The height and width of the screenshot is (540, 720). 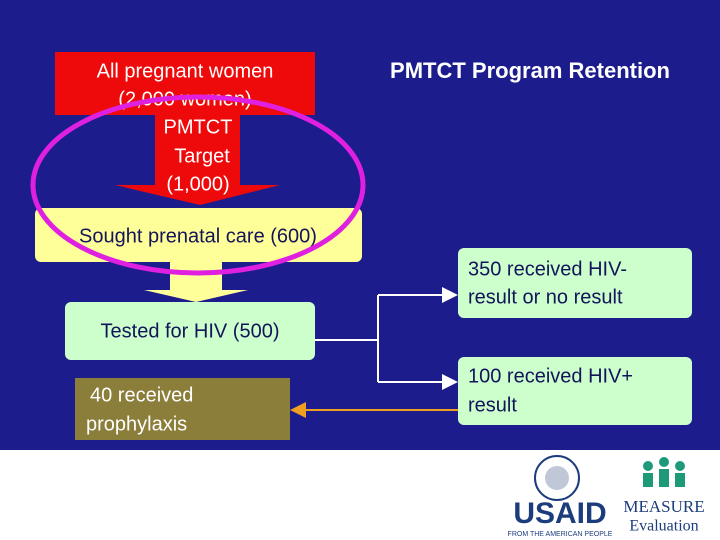 I want to click on node-text: Sought prenatal care (600), so click(x=198, y=236).